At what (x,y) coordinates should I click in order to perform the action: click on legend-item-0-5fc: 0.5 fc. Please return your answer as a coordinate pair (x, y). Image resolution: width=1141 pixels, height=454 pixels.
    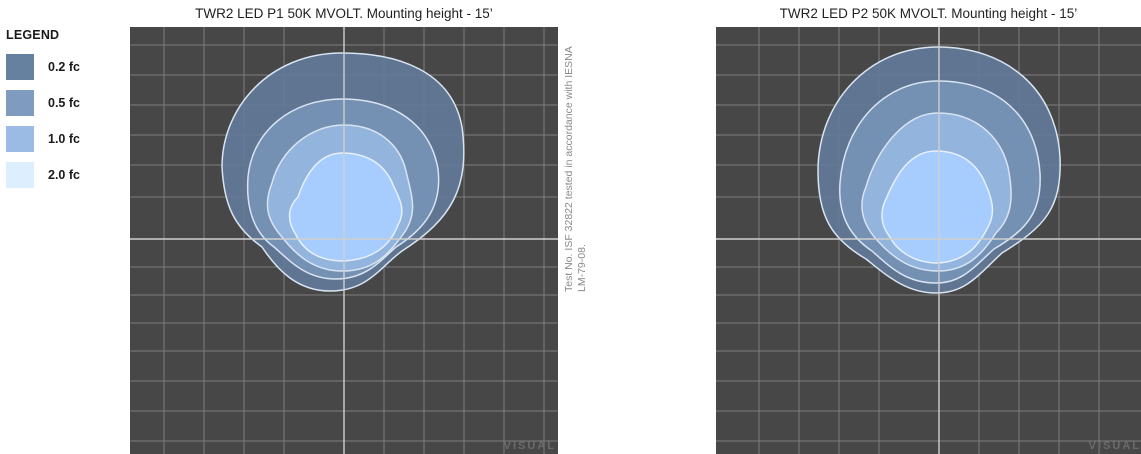
    Looking at the image, I should click on (61, 103).